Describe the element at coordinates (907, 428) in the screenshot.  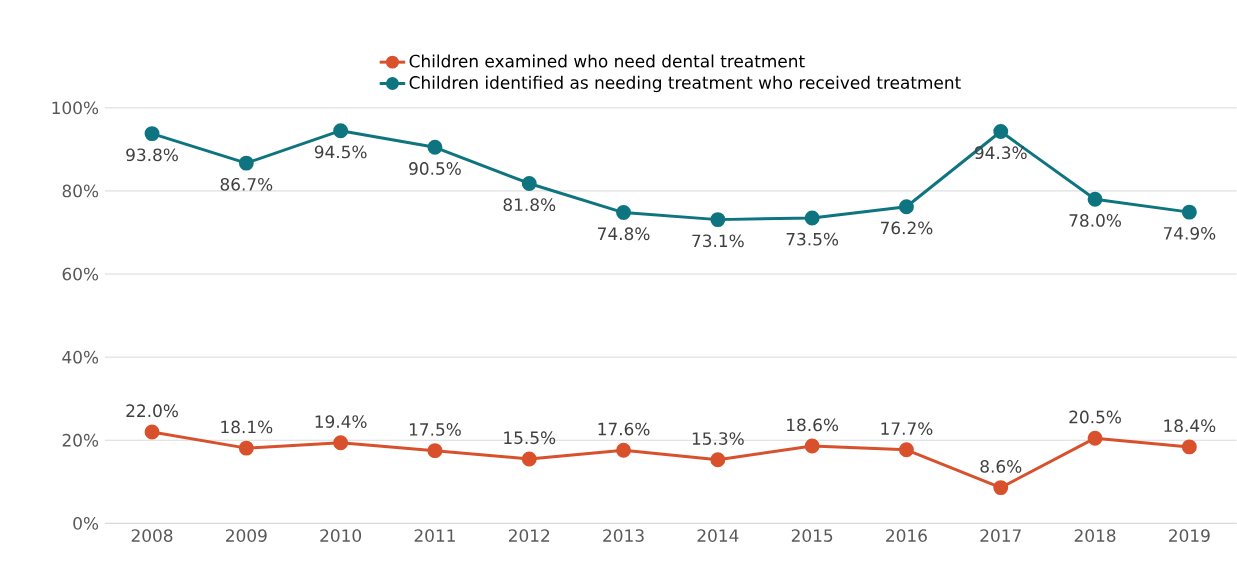
I see `data-label: 17.7%` at that location.